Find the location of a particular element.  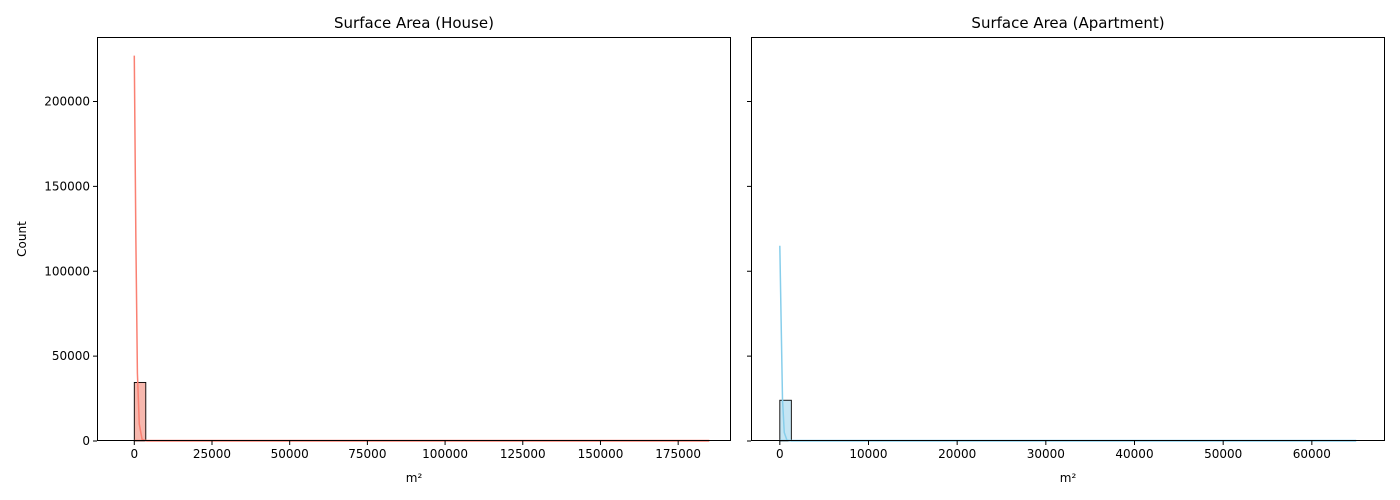

x-tick-label: 20000 is located at coordinates (957, 454).